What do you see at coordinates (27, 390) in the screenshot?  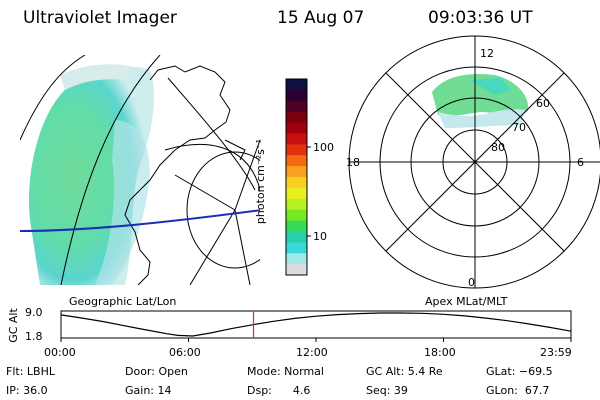 I see `status-ip: IP: 36.0` at bounding box center [27, 390].